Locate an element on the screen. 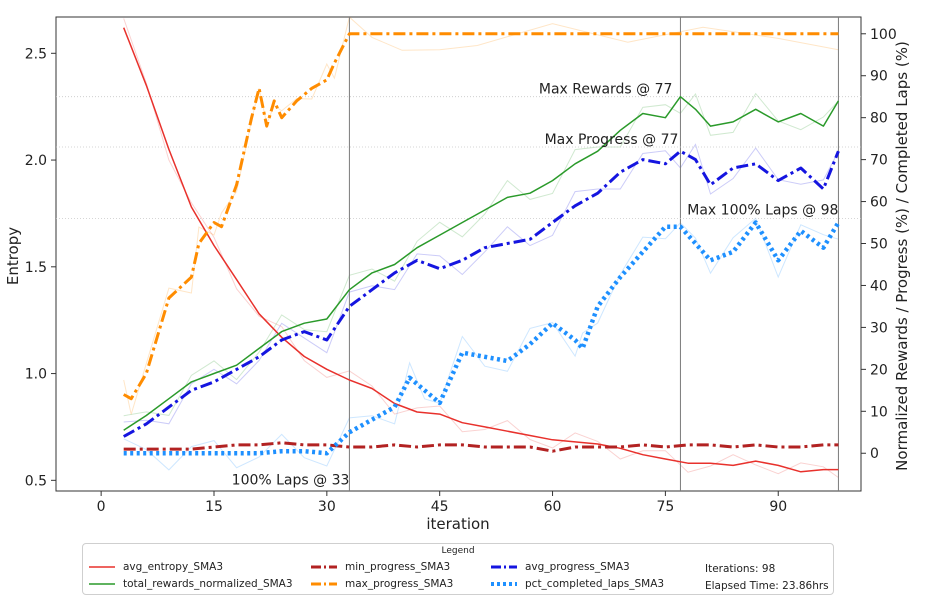 Image resolution: width=928 pixels, height=606 pixels. annotation-label: 100% Laps @ 33 is located at coordinates (291, 481).